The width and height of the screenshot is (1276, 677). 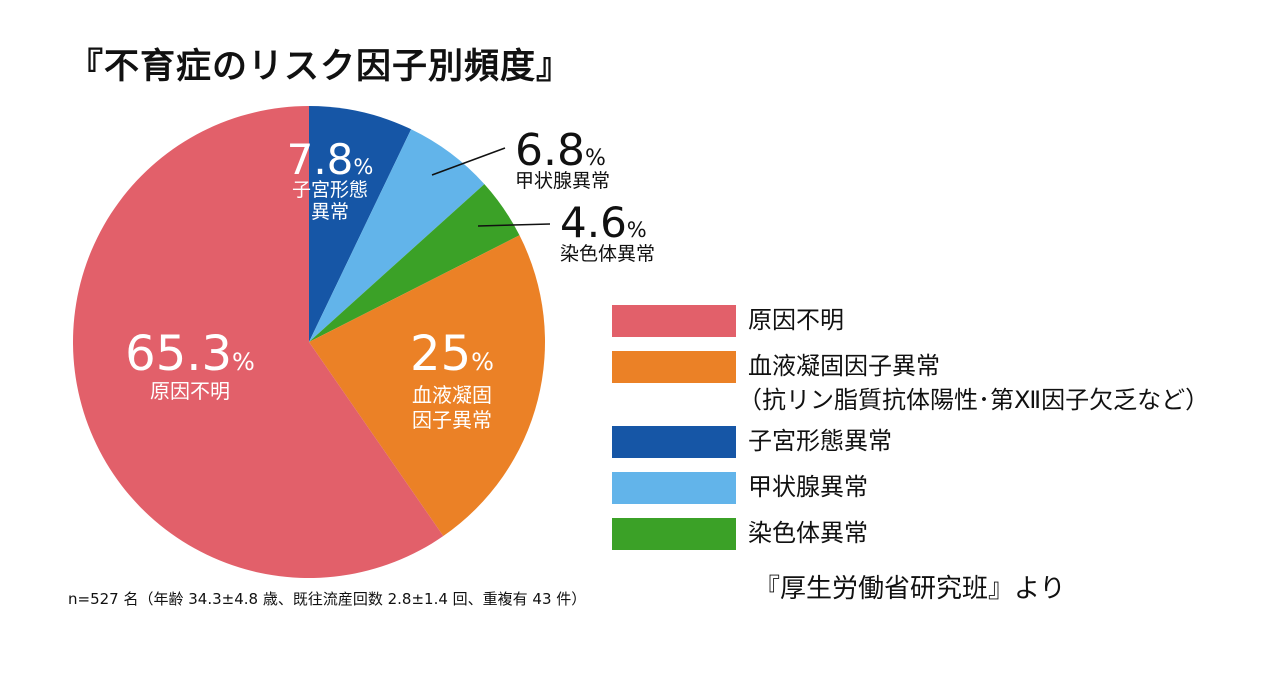 I want to click on chart-title: 『不育症のリスク因子別頻度』, so click(x=320, y=67).